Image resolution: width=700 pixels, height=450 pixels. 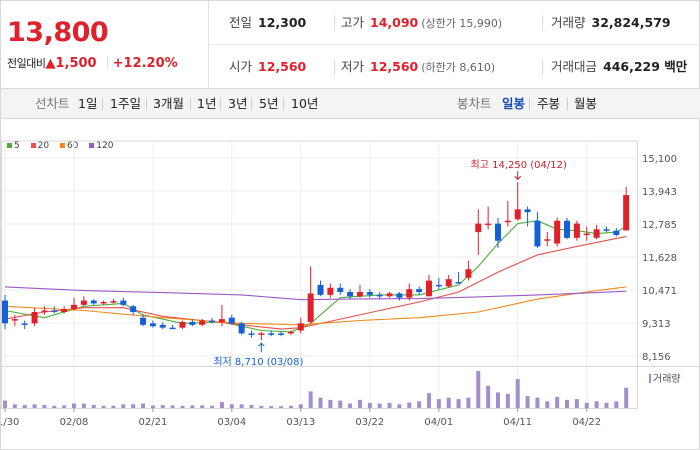 I want to click on x-tick-label: 02/21, so click(x=152, y=422).